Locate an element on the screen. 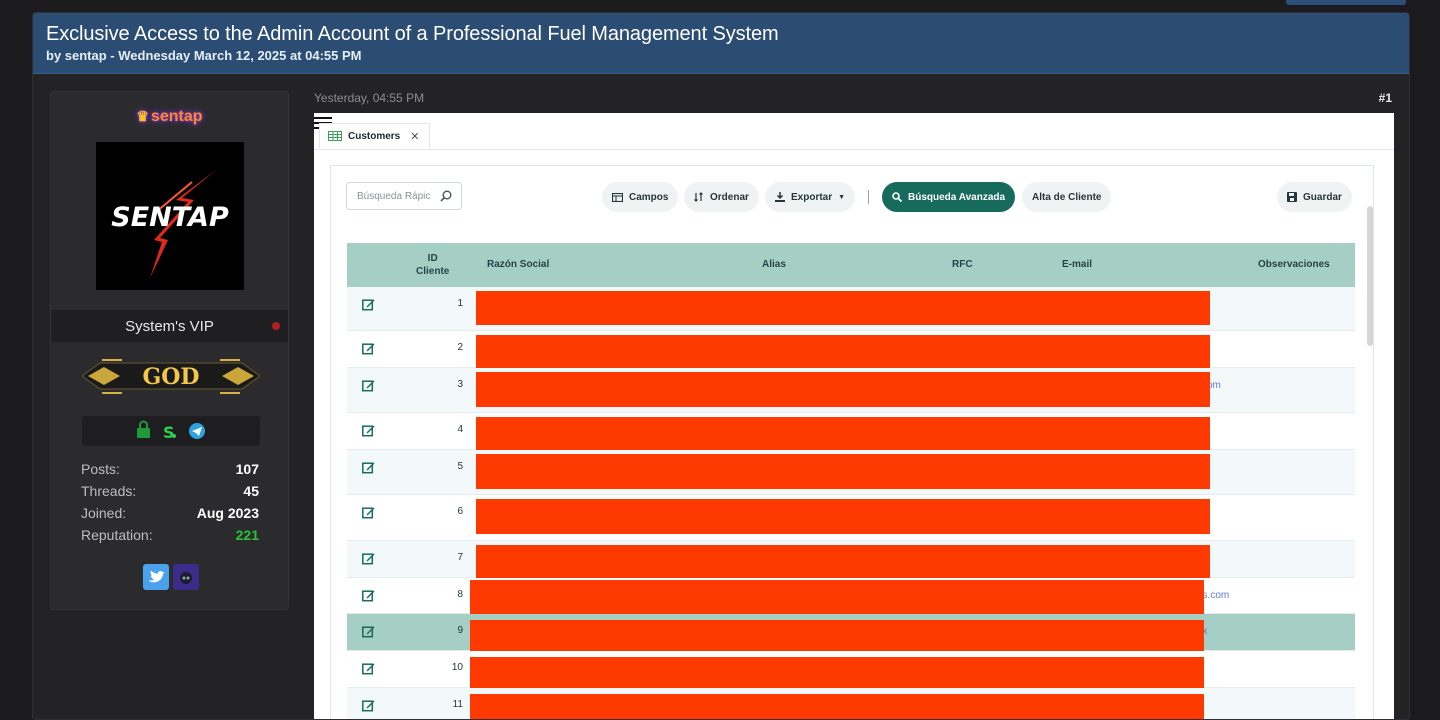 The height and width of the screenshot is (720, 1440). table-row: 8 es.com is located at coordinates (851, 597).